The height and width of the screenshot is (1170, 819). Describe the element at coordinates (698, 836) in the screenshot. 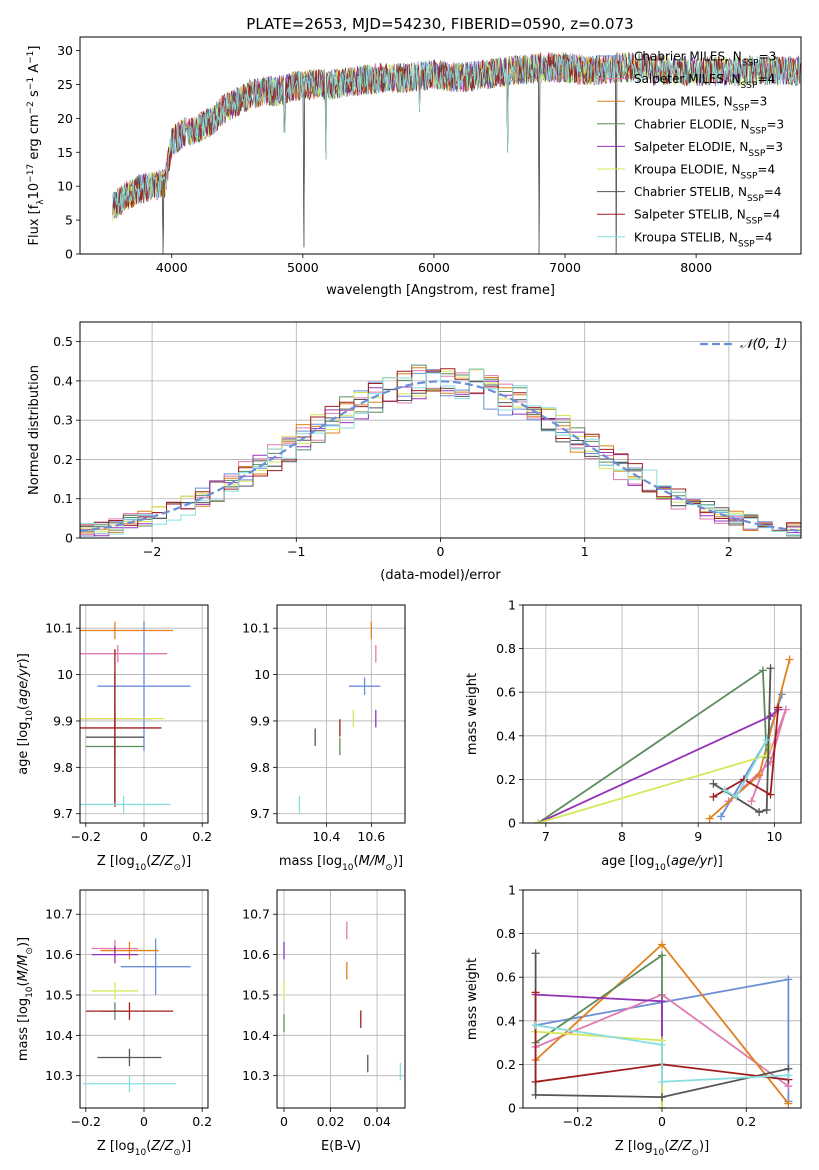

I see `x-tick-label: 9` at that location.